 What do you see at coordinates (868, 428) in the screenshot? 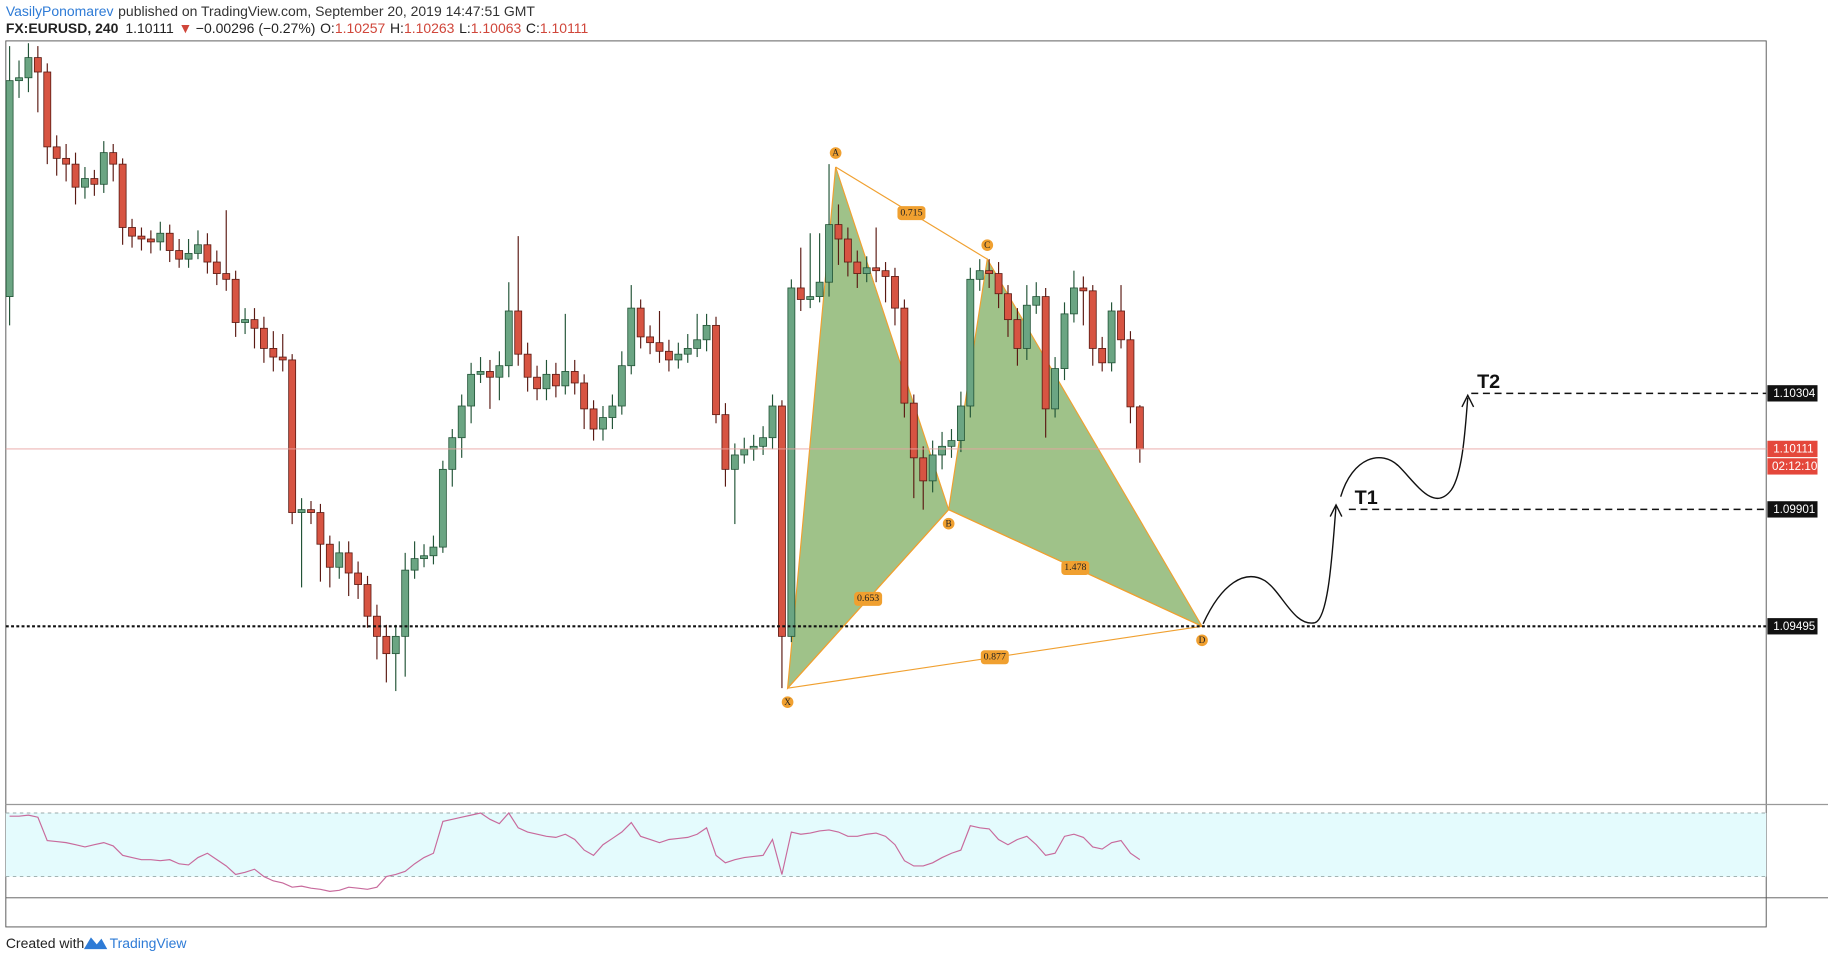
I see `pattern-triangle` at bounding box center [868, 428].